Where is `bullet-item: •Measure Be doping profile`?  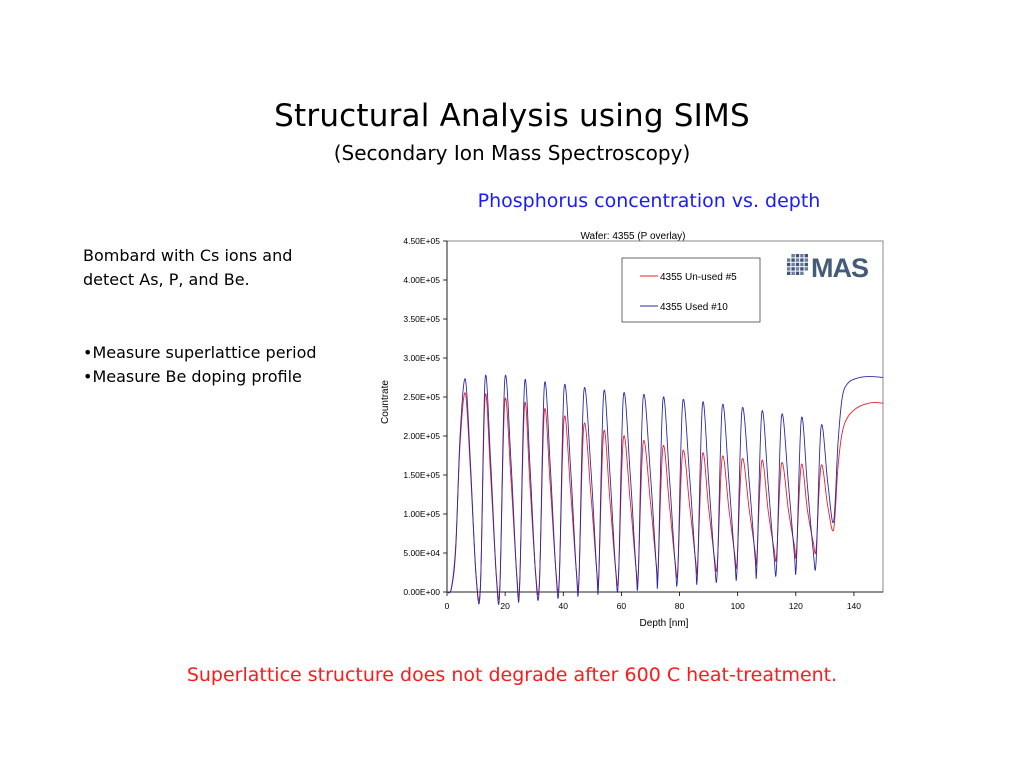 bullet-item: •Measure Be doping profile is located at coordinates (225, 377).